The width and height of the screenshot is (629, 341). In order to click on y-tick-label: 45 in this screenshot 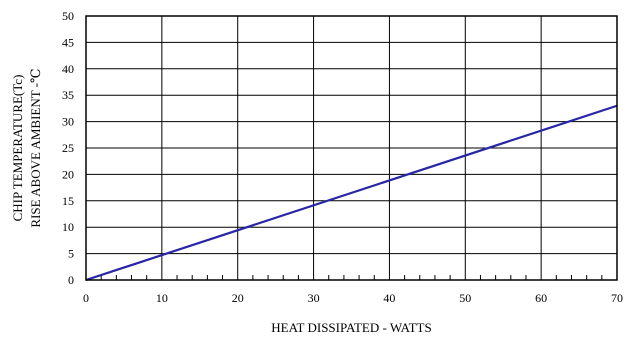, I will do `click(68, 42)`.